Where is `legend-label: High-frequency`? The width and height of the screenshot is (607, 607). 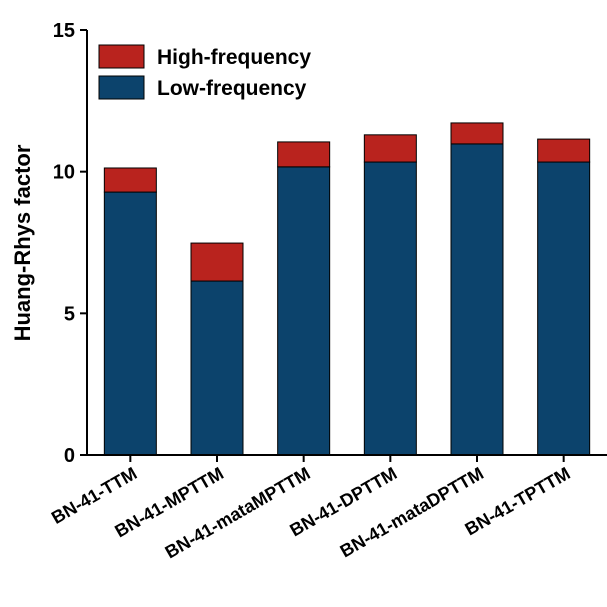
legend-label: High-frequency is located at coordinates (234, 57).